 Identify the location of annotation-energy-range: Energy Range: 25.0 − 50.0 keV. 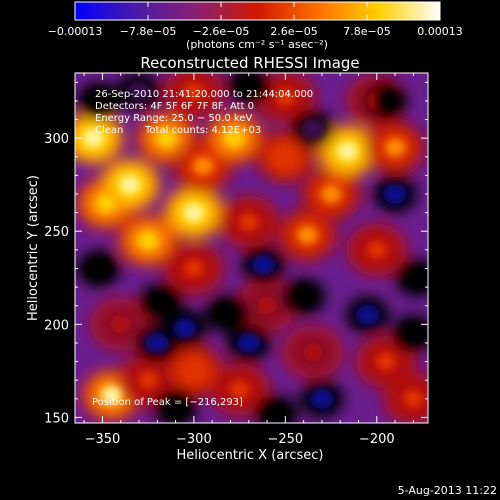
(173, 118).